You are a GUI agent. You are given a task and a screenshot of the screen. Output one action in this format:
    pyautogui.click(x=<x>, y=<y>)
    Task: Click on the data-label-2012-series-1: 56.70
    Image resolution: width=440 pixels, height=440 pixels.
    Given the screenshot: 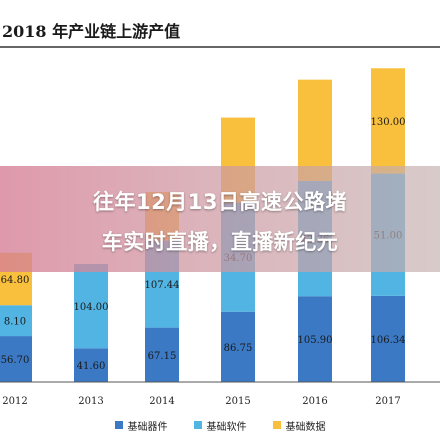 What is the action you would take?
    pyautogui.click(x=15, y=360)
    